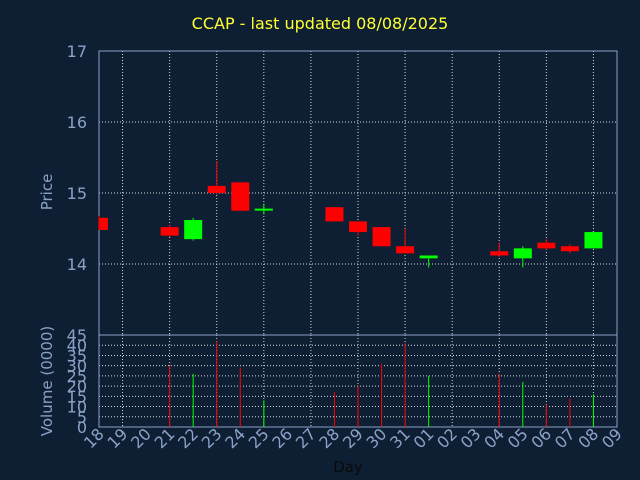  I want to click on chart-title: CCAP - last updated 08/08/2025, so click(320, 23).